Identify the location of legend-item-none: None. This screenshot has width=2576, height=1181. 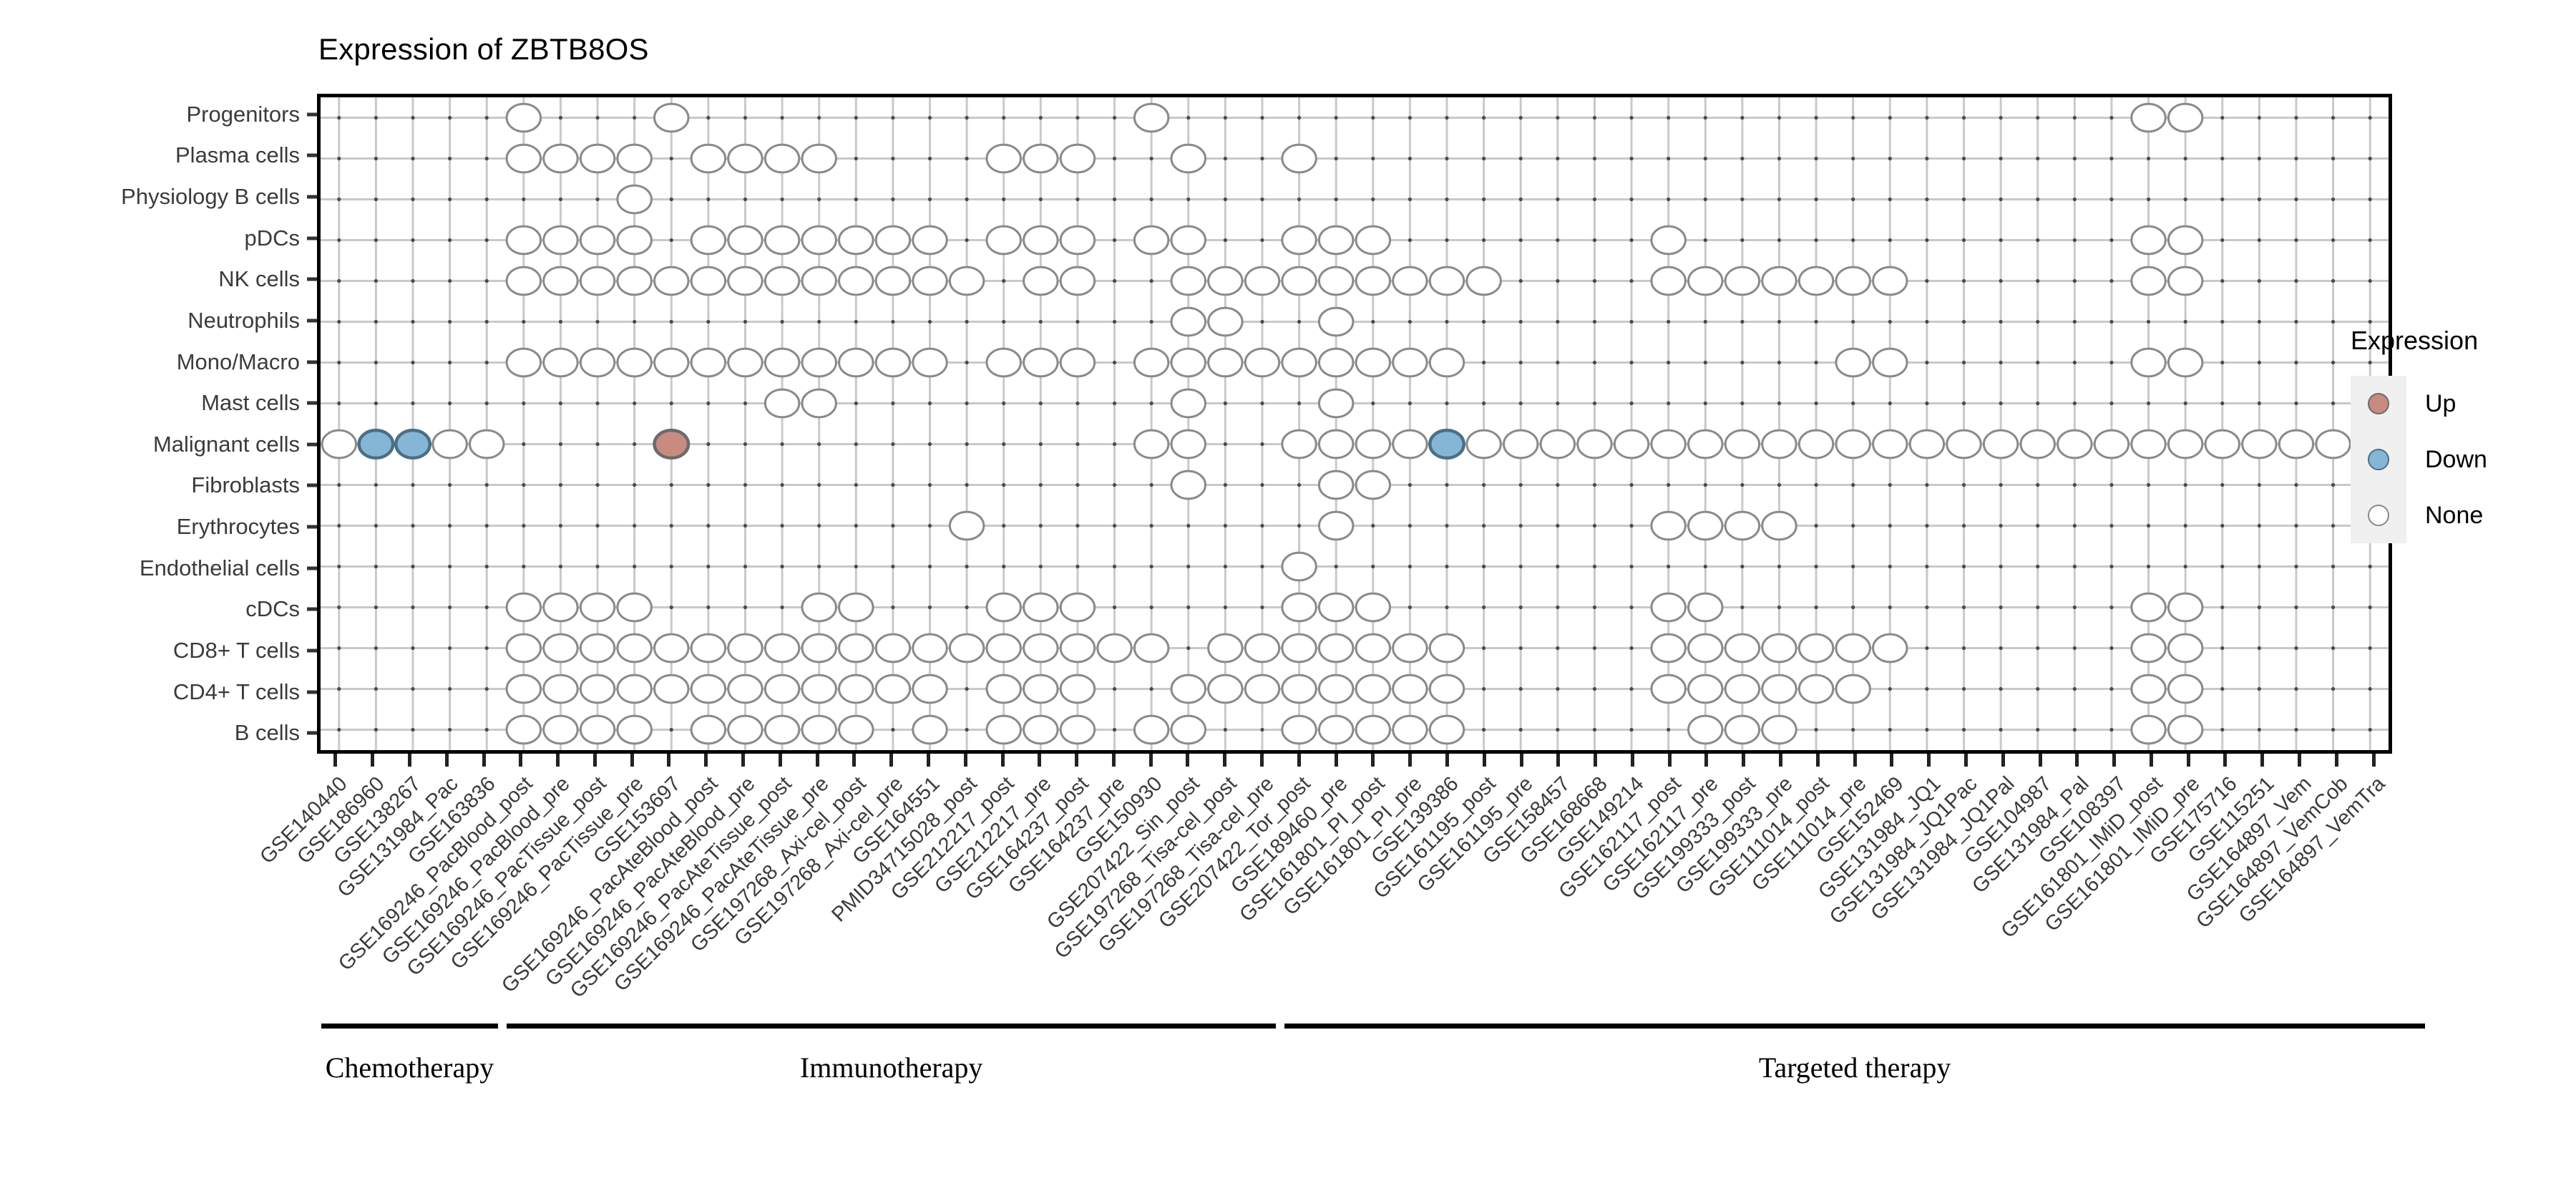
(2419, 515).